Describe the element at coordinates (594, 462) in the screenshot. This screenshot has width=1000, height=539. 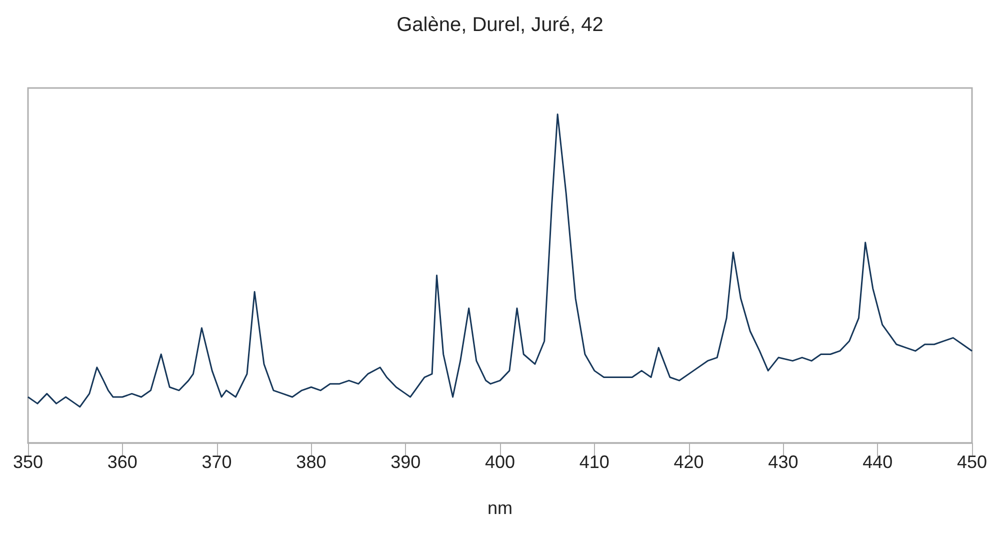
I see `x-tick-label: 410` at that location.